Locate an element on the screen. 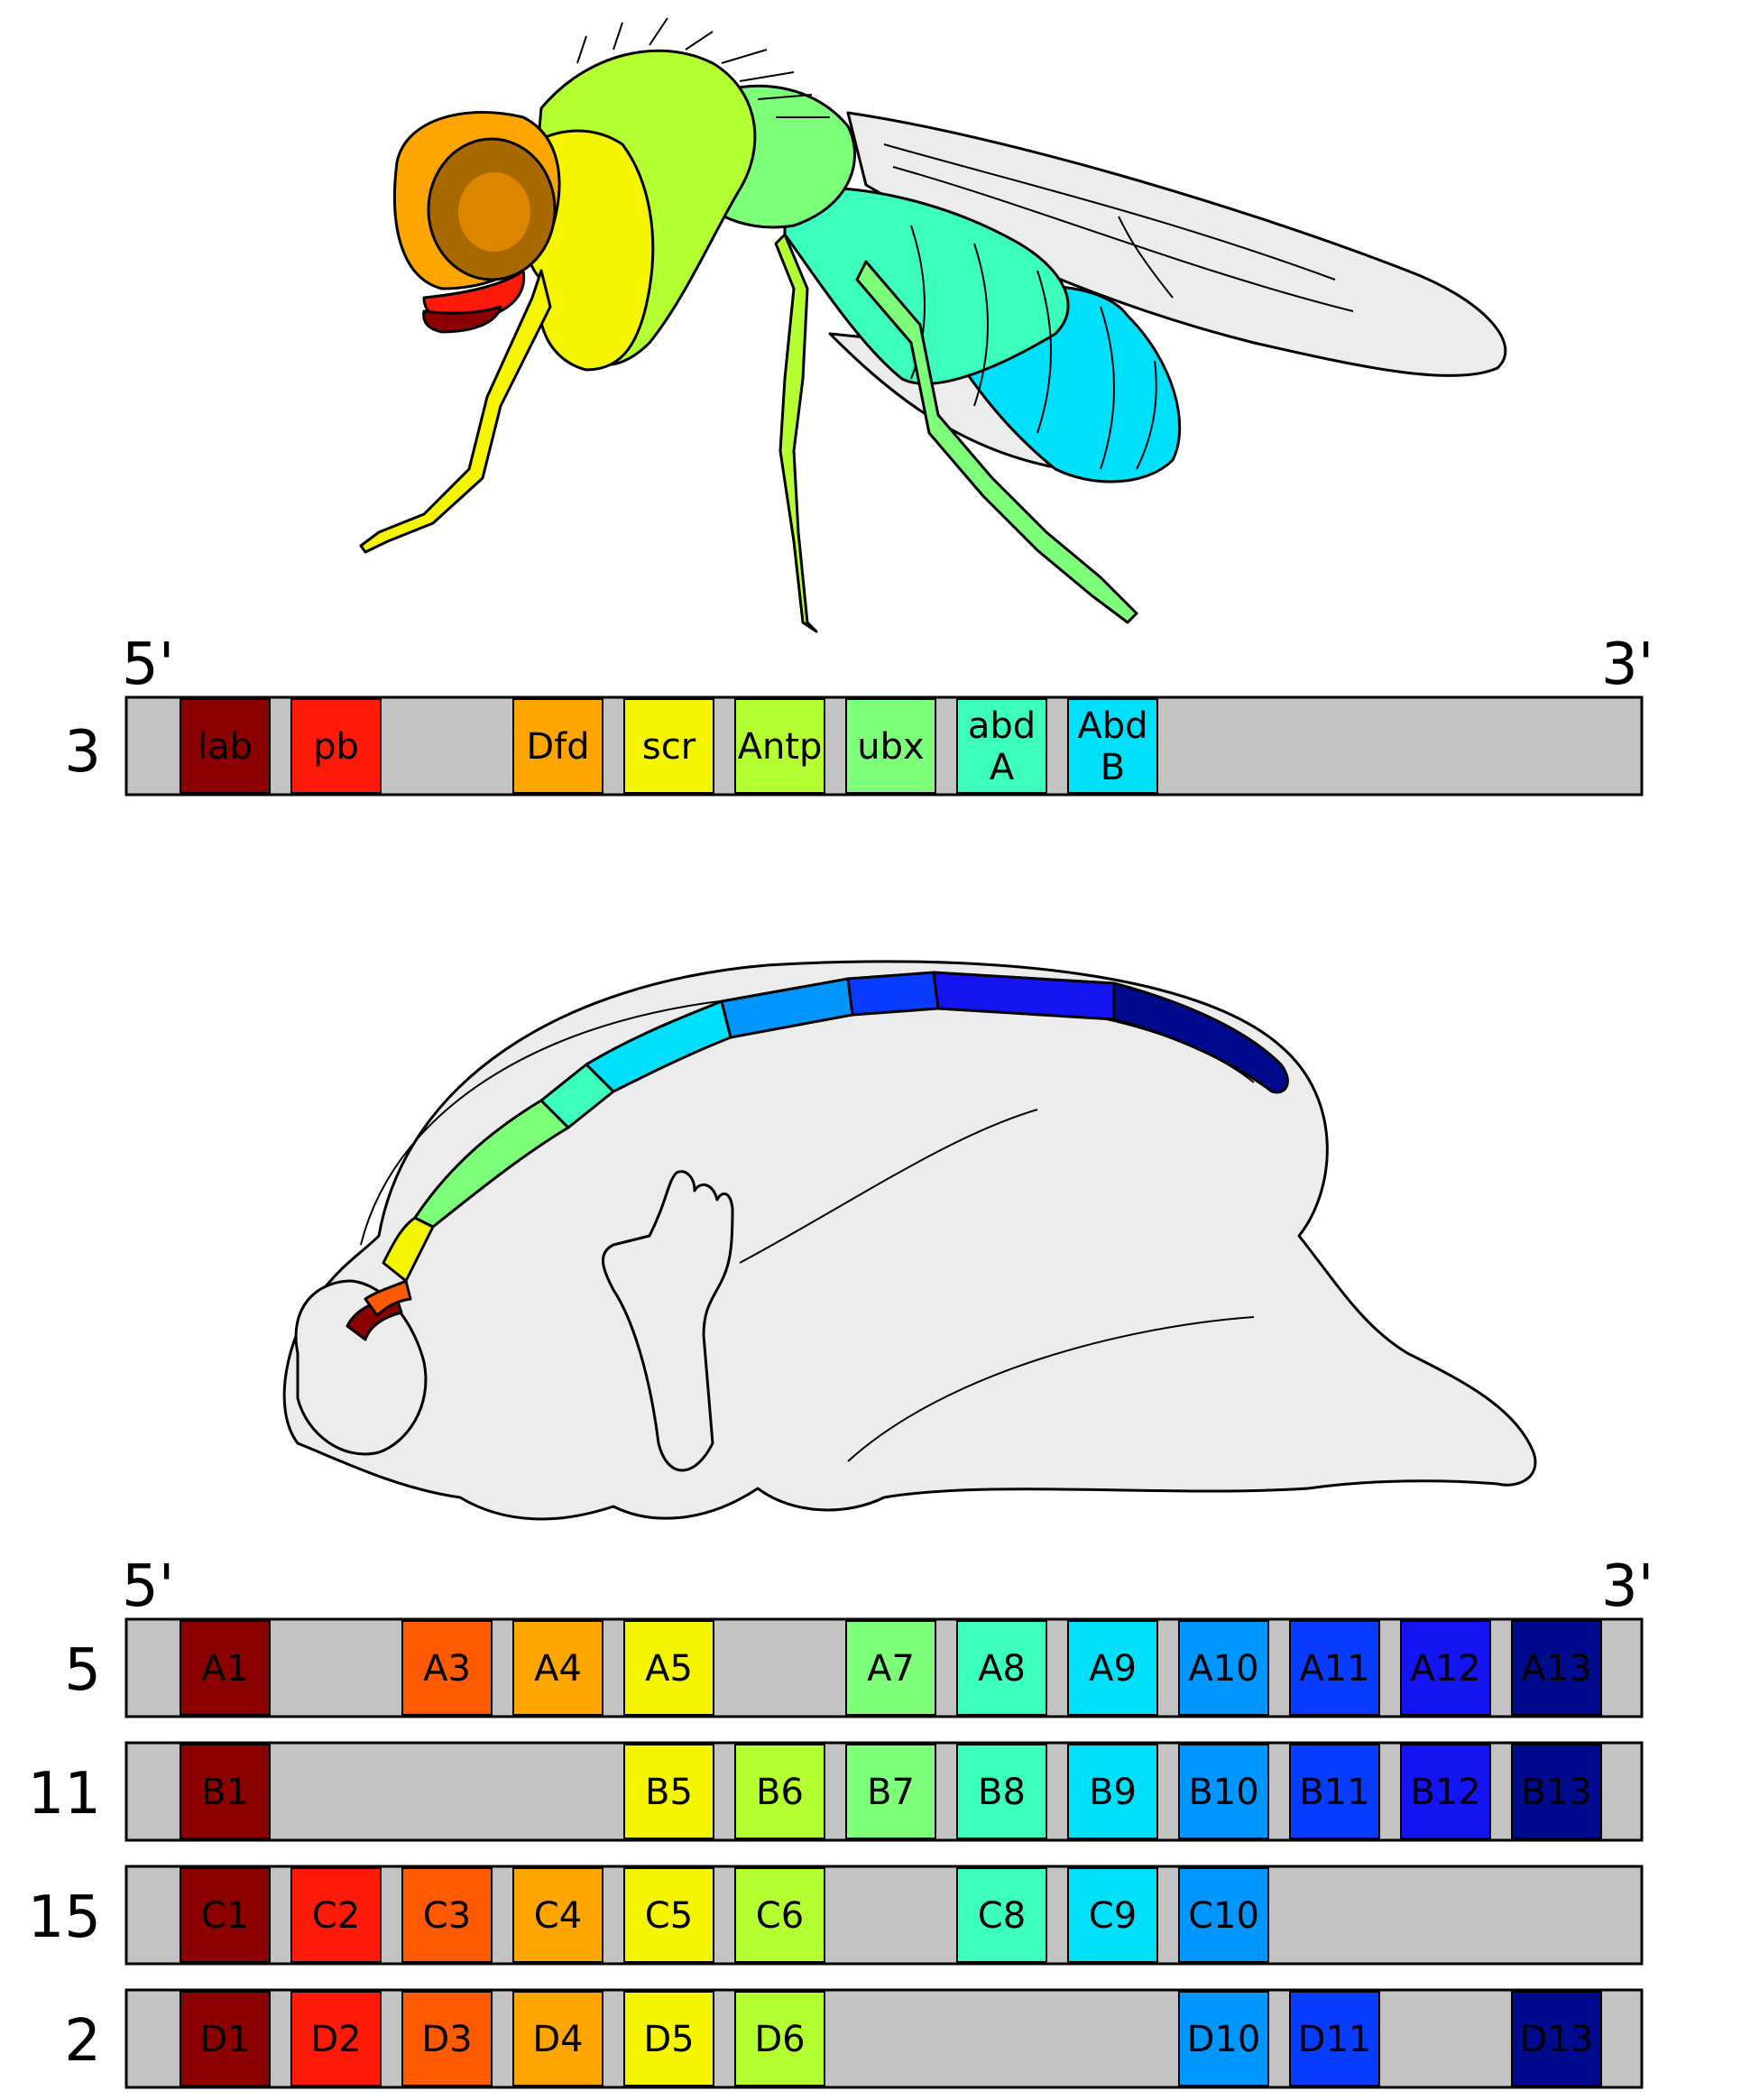 This screenshot has width=1741, height=2100. hox-gene-label: B8 is located at coordinates (1002, 1792).